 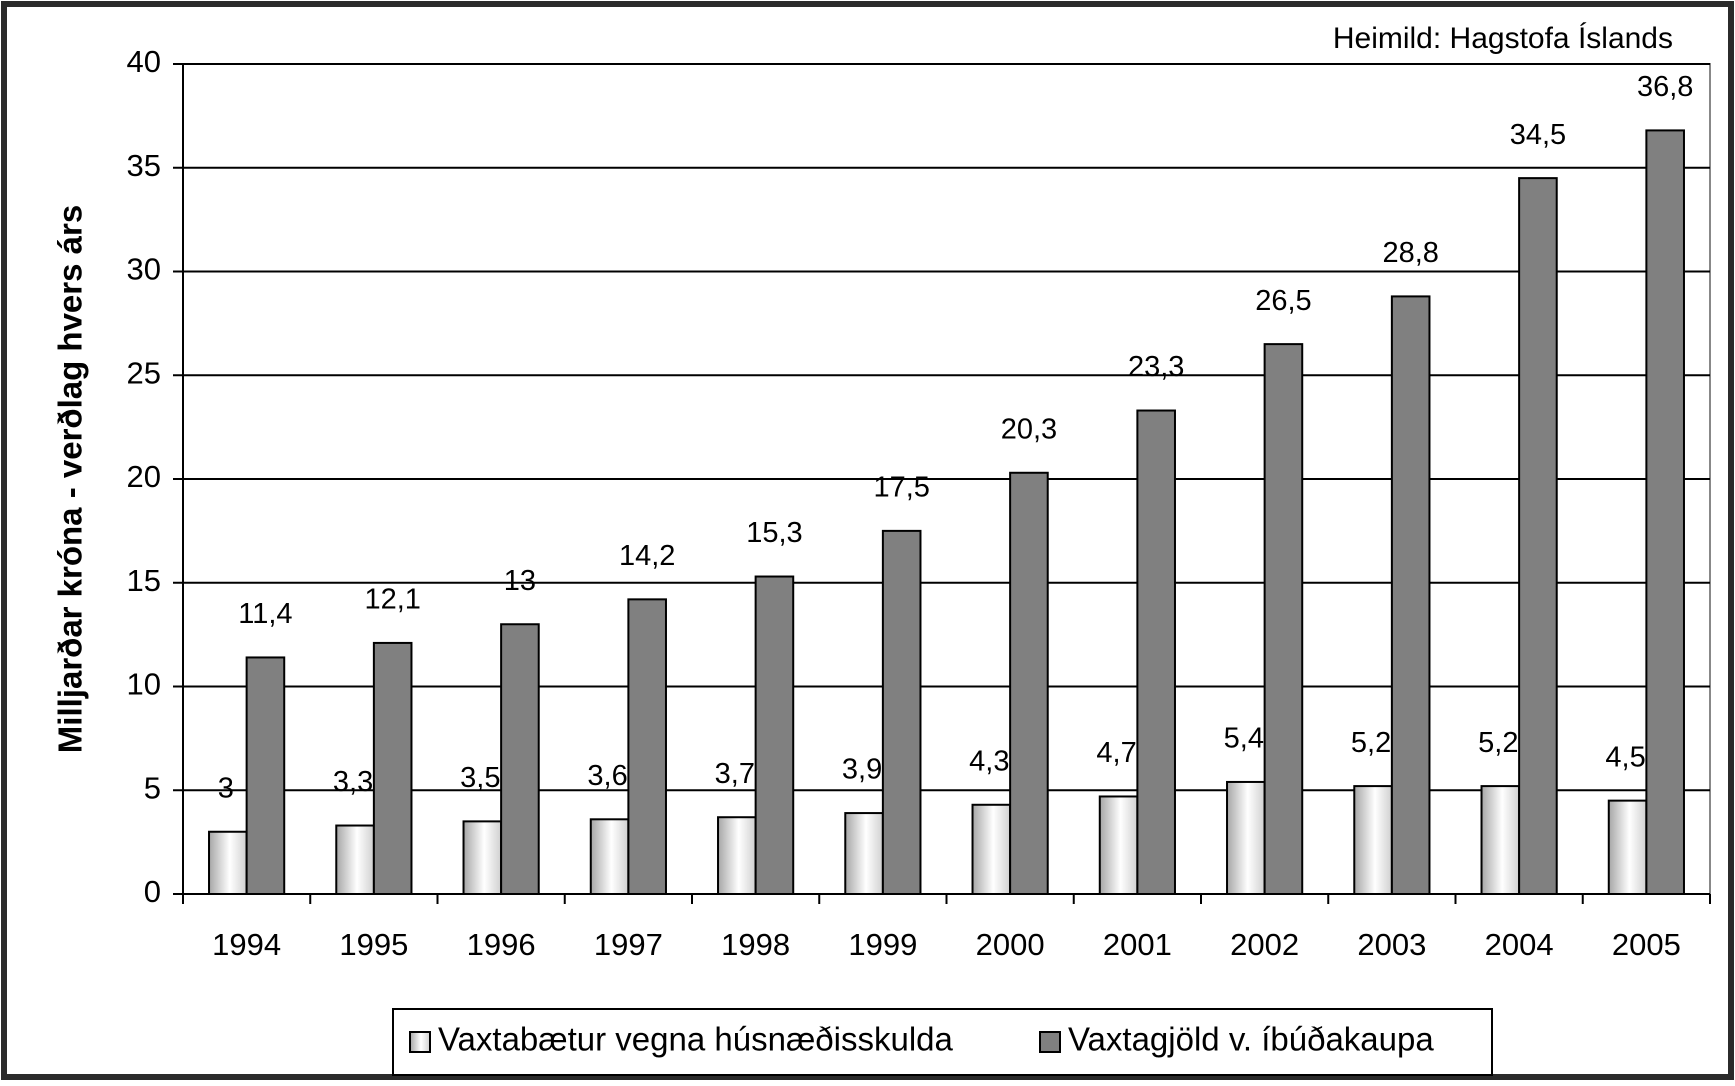 What do you see at coordinates (246, 944) in the screenshot?
I see `x-tick-label: 1994` at bounding box center [246, 944].